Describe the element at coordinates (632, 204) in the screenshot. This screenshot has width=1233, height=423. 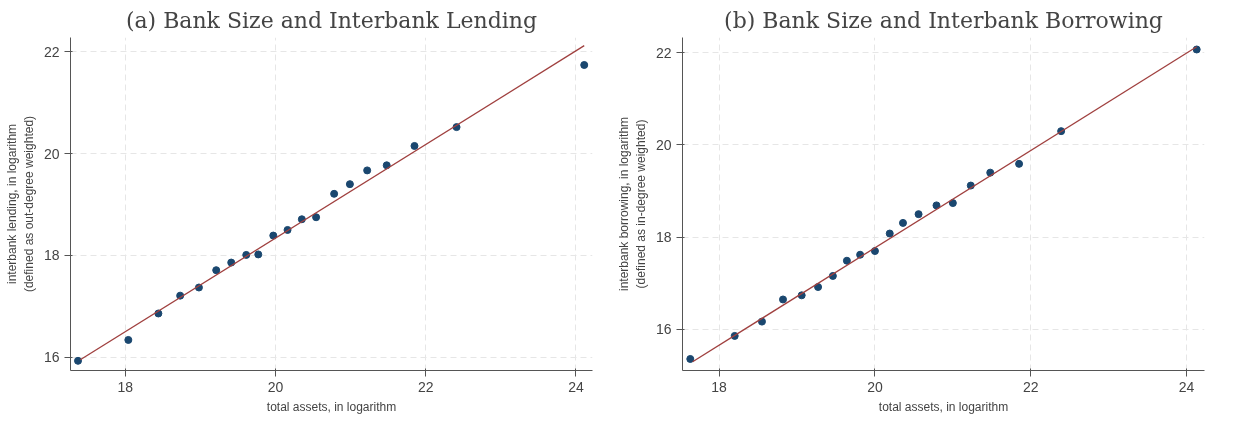
I see `y-axis-title: interbank borrowing, in logarithm (defined as in-degree weighted)` at that location.